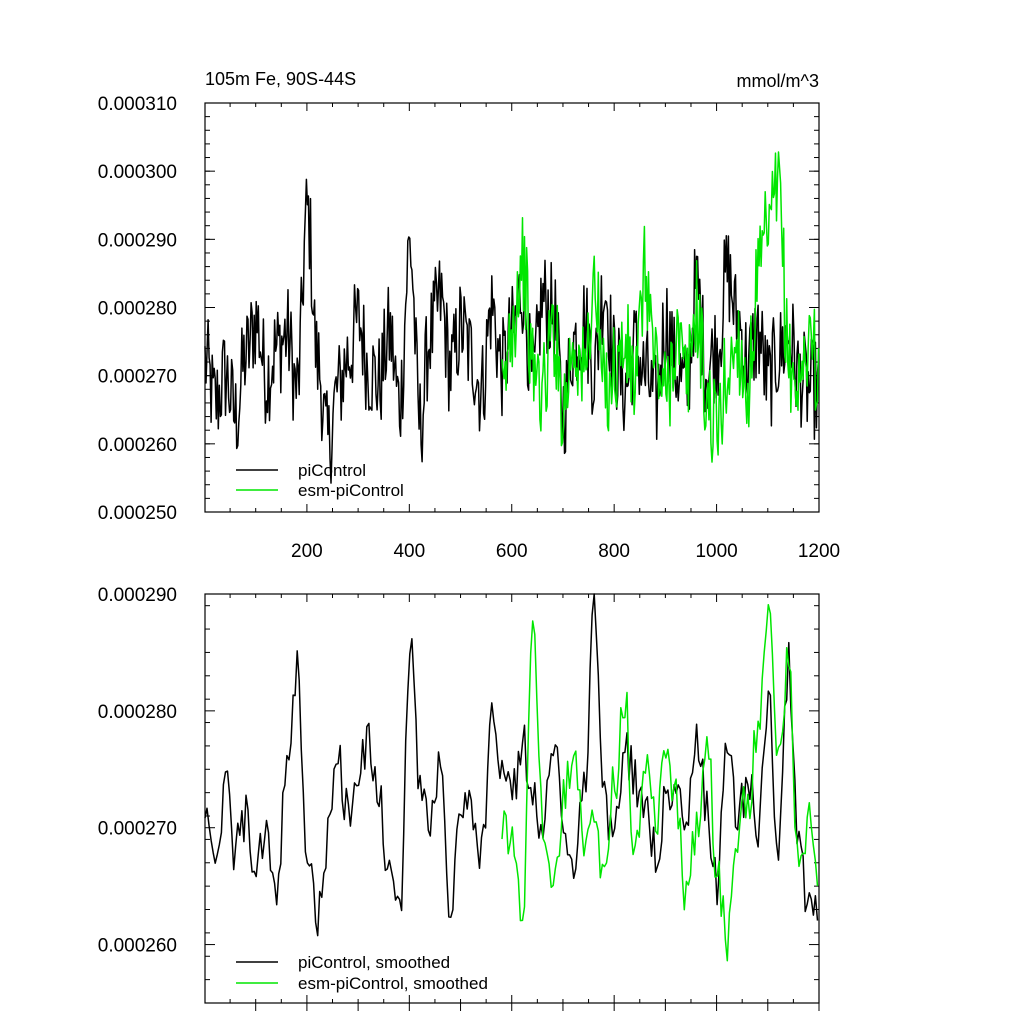  I want to click on top-y-tick-label: 0.000290, so click(137, 240).